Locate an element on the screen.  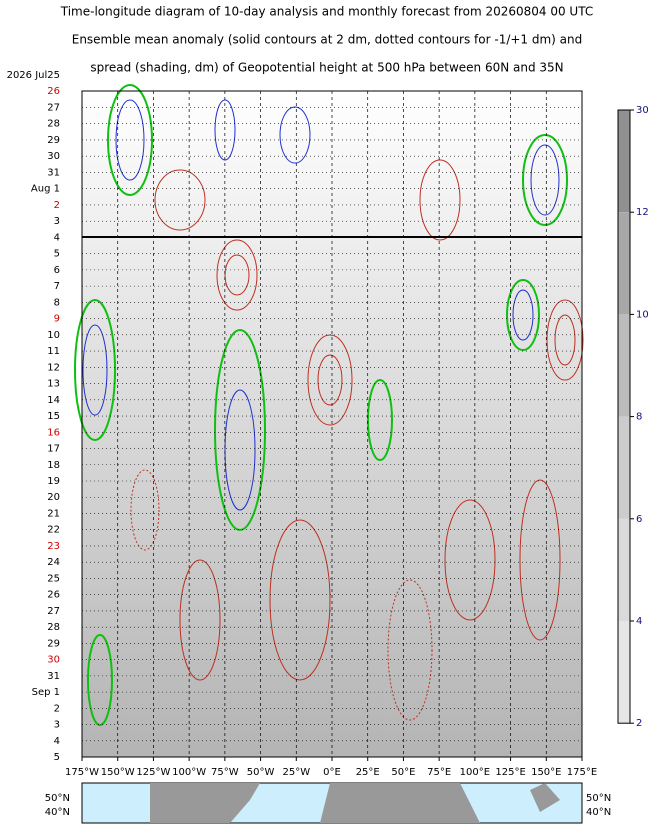
x-tick-label: 0°E is located at coordinates (332, 772).